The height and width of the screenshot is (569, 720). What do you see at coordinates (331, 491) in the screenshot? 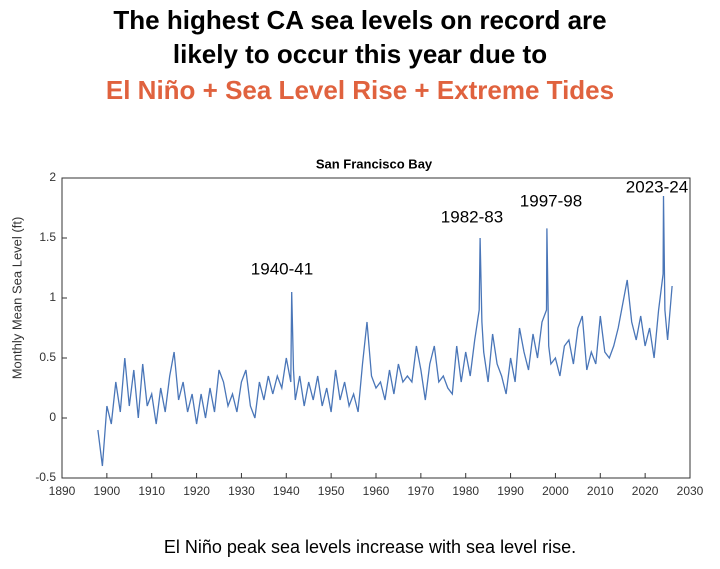
I see `x-tick-label: 1950` at bounding box center [331, 491].